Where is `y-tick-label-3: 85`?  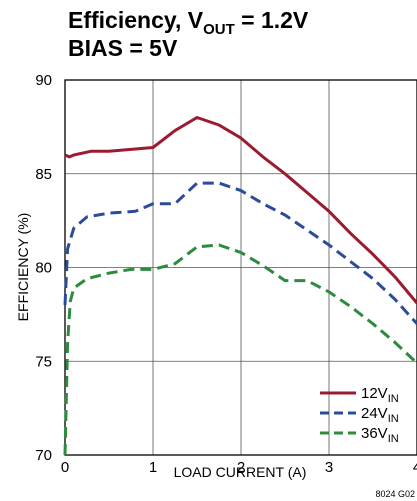 y-tick-label-3: 85 is located at coordinates (43, 174).